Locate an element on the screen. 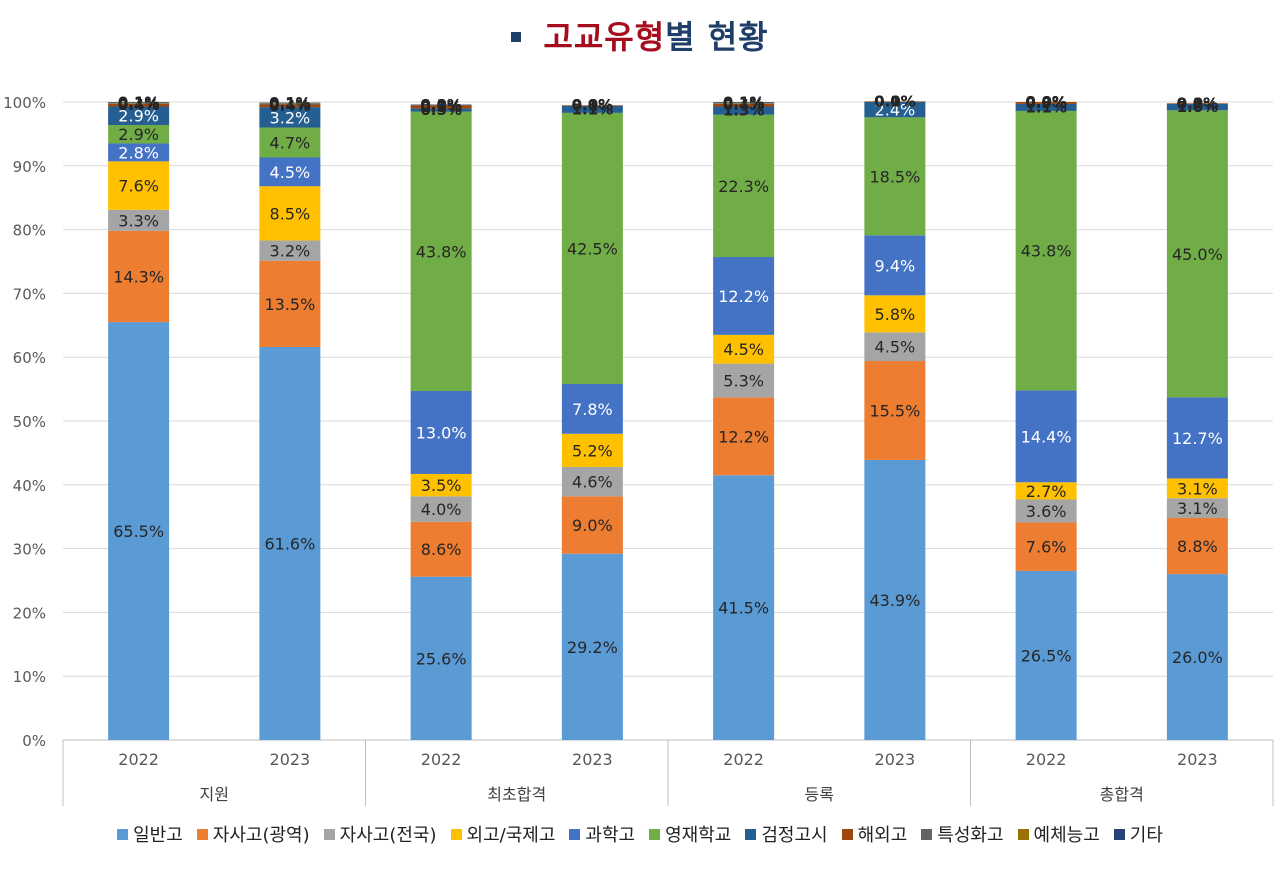 This screenshot has width=1280, height=869. data-label: 26.0% is located at coordinates (1197, 657).